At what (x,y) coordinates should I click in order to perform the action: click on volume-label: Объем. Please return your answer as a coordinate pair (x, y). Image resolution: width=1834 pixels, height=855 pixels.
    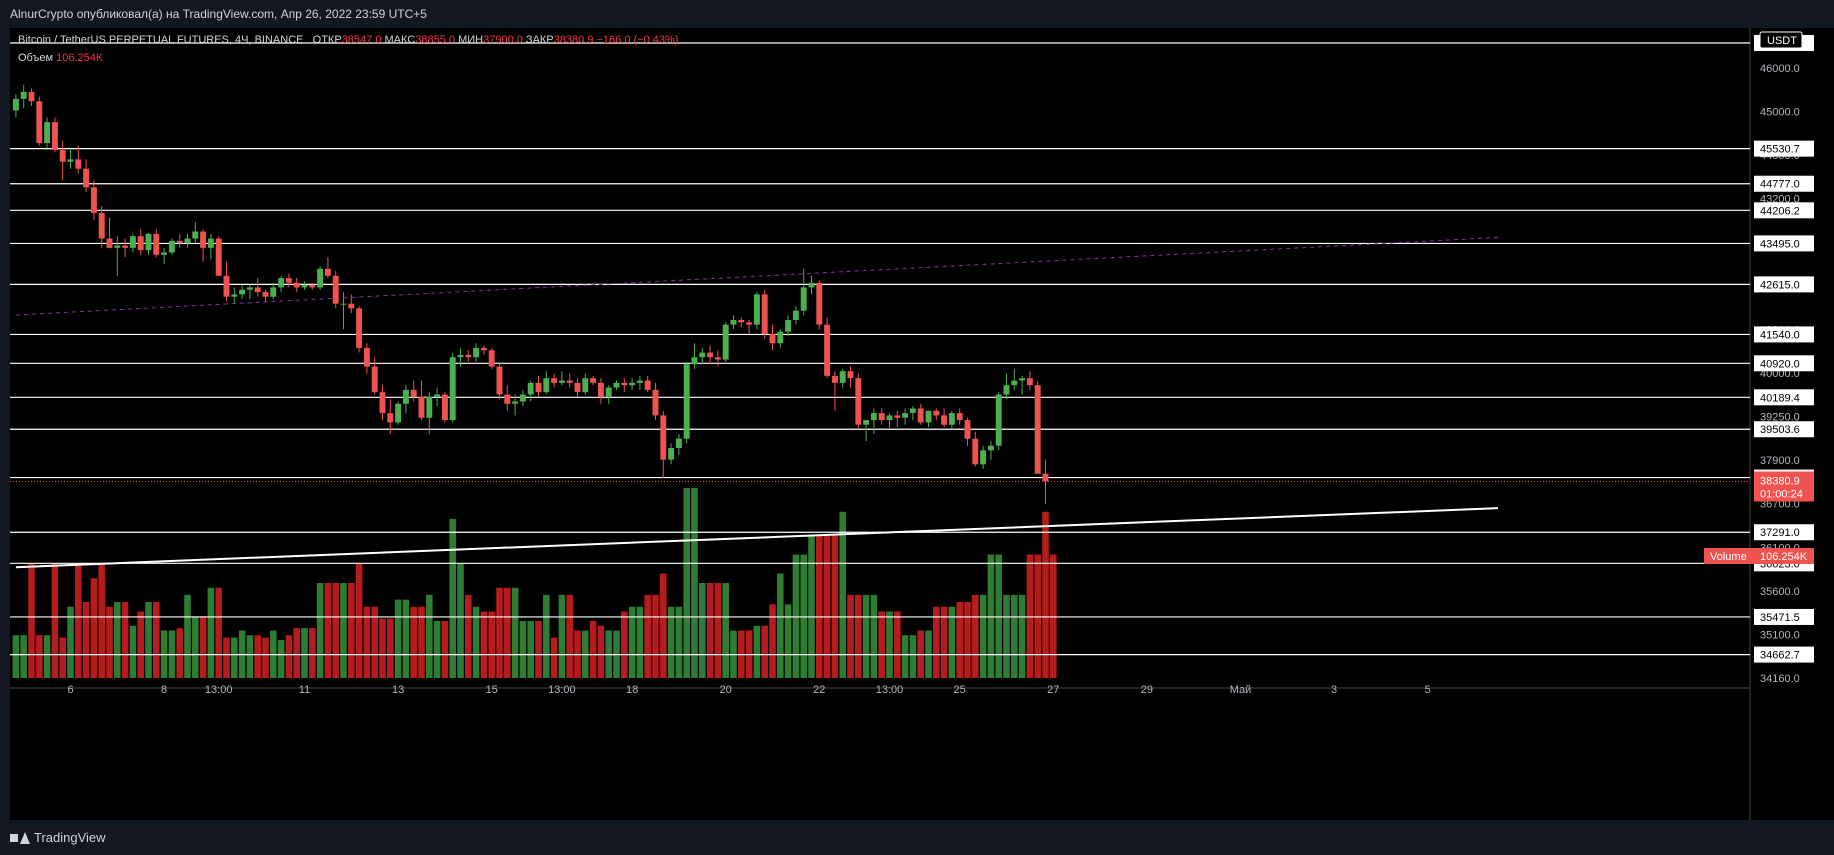
    Looking at the image, I should click on (36, 58).